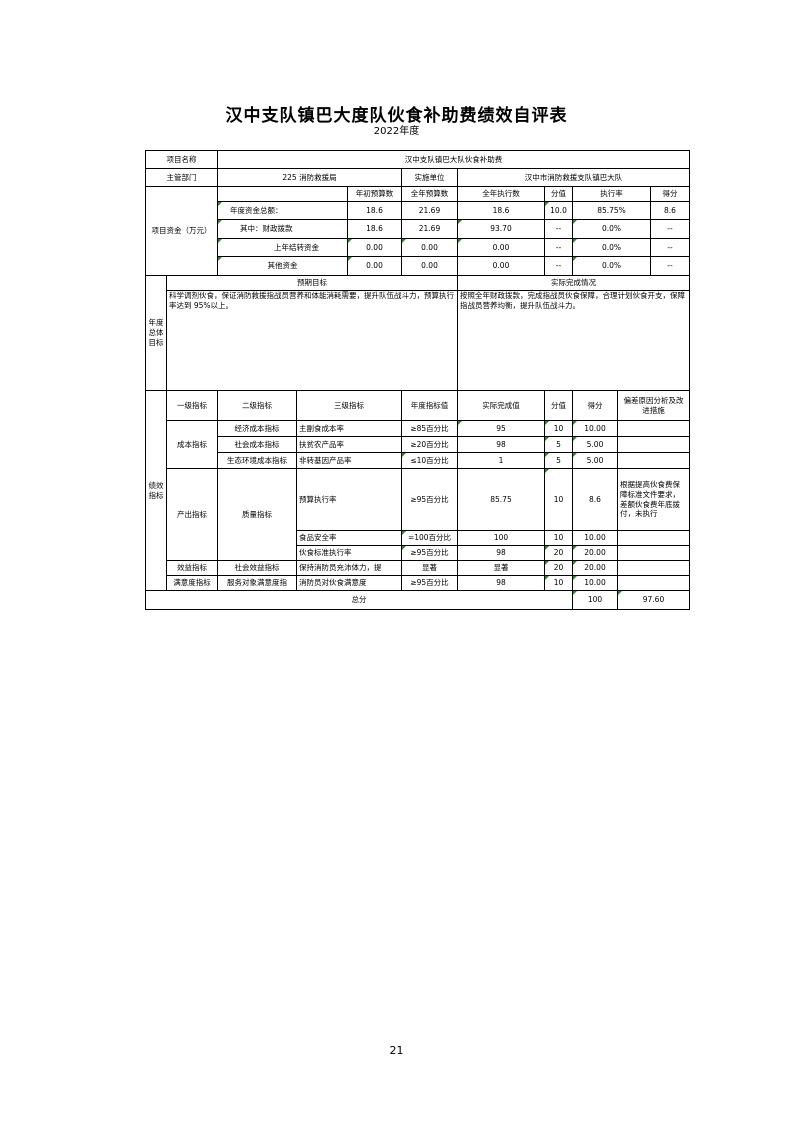 Image resolution: width=793 pixels, height=1122 pixels. Describe the element at coordinates (429, 538) in the screenshot. I see `target: =100百分比` at that location.